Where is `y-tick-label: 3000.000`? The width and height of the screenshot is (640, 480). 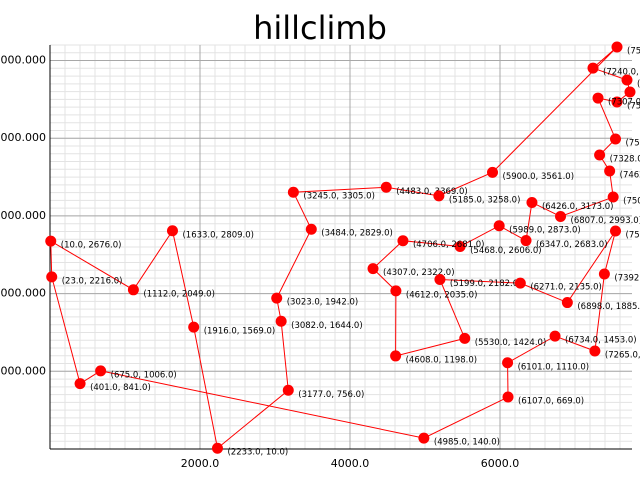
y-tick-label: 3000.000 is located at coordinates (23, 215).